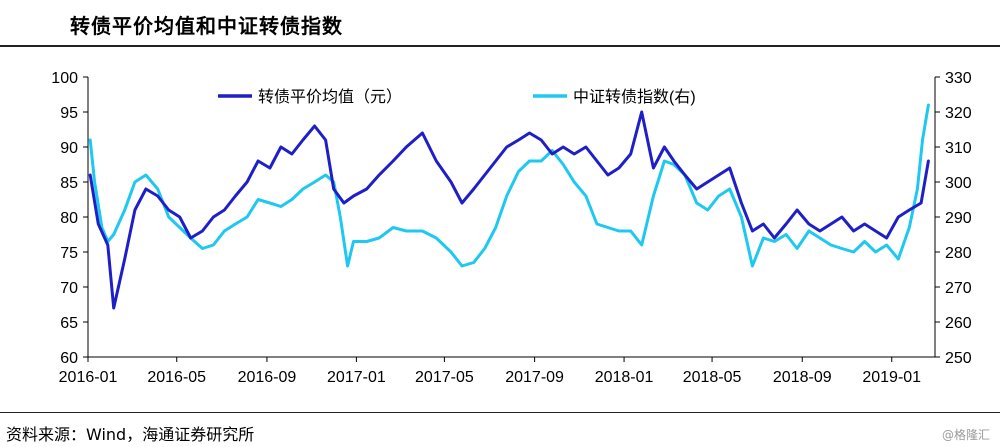 Image resolution: width=1000 pixels, height=447 pixels. I want to click on y-axis-left: 60 65 70 75 80 85 90 95 100, so click(69, 218).